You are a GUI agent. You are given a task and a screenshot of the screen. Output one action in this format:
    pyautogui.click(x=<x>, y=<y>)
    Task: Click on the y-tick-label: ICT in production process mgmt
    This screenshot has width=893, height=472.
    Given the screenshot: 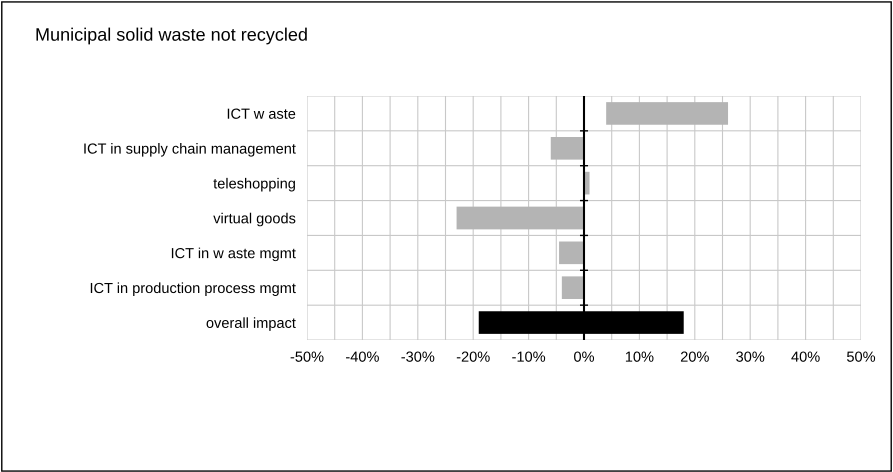 What is the action you would take?
    pyautogui.click(x=193, y=289)
    